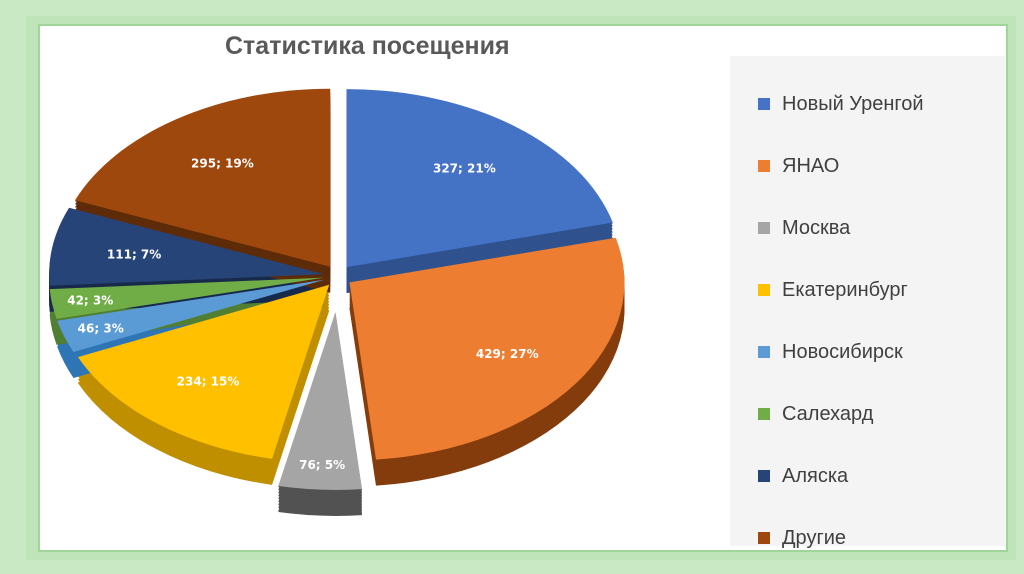 Image resolution: width=1024 pixels, height=574 pixels. Describe the element at coordinates (507, 354) in the screenshot. I see `data-label-2: 429; 27%` at that location.